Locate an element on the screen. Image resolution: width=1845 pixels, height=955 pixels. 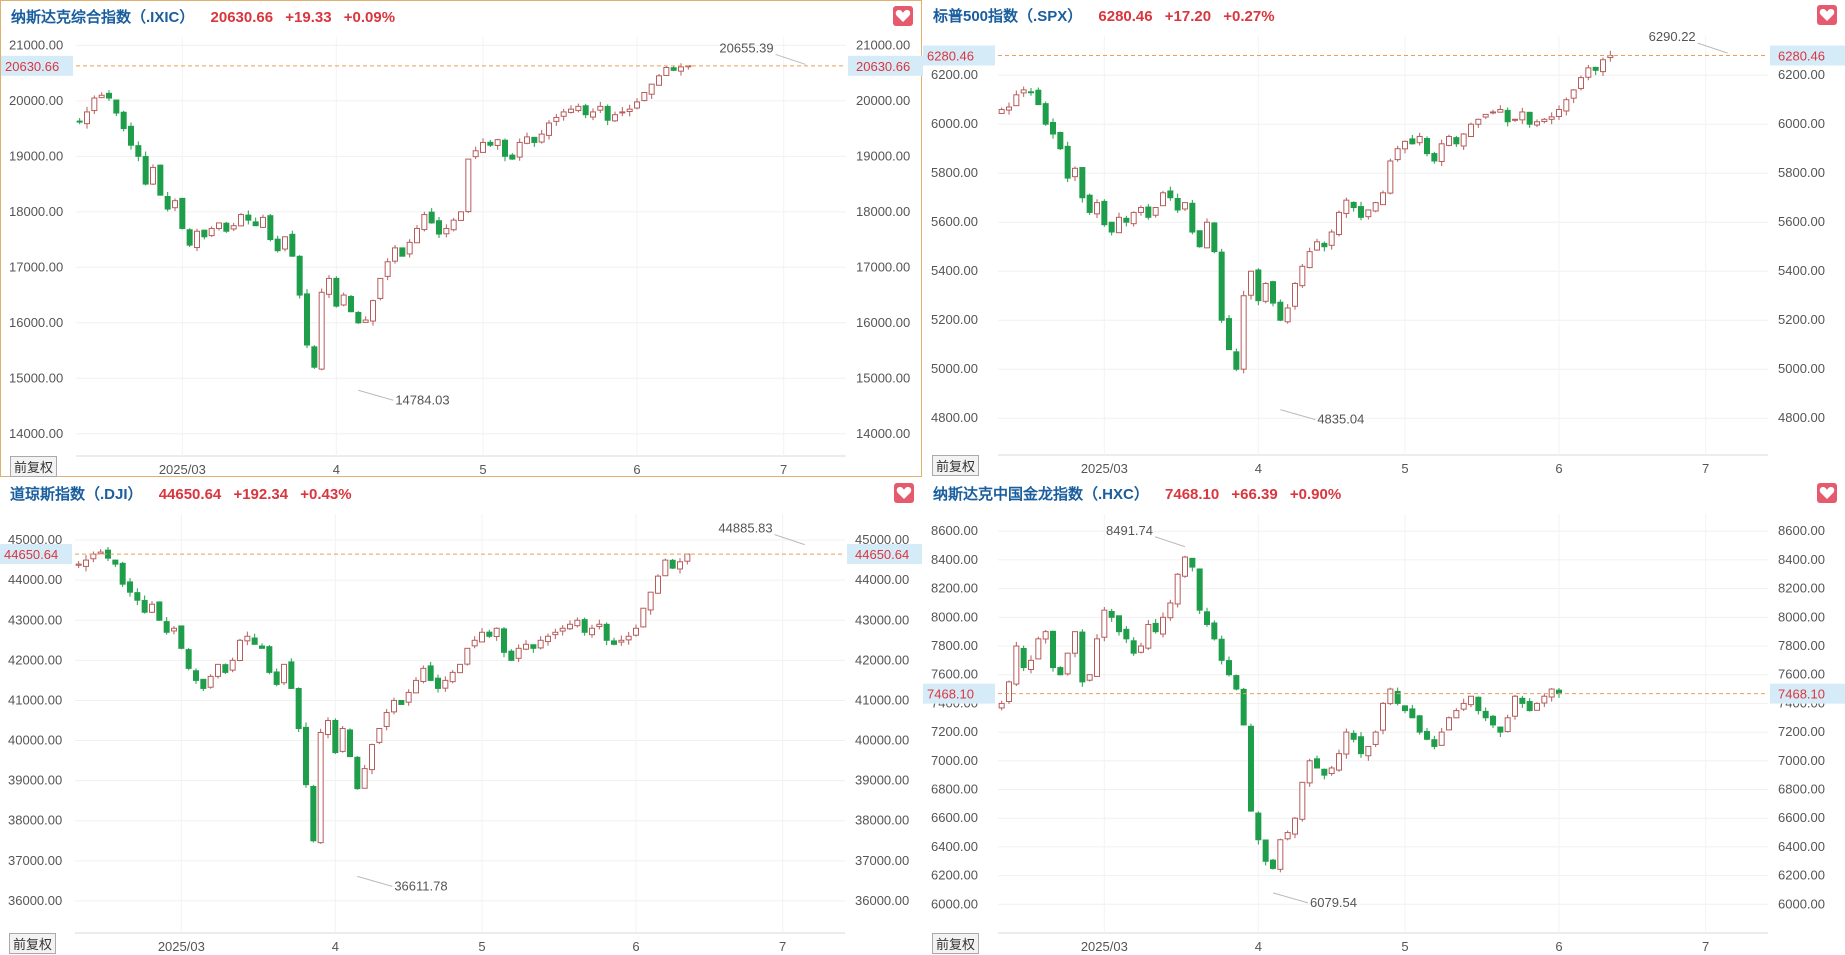
y-tick-label-right: 37000.00 is located at coordinates (882, 860).